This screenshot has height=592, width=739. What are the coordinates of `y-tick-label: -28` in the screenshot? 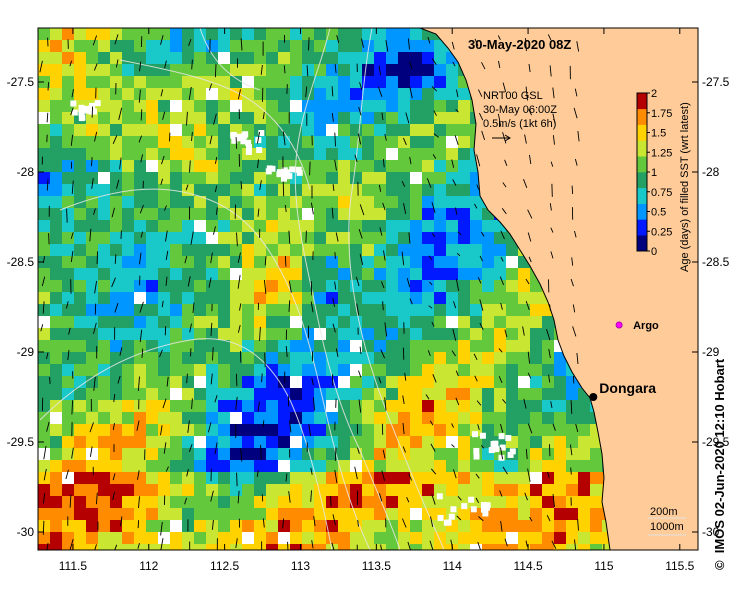 It's located at (26, 172).